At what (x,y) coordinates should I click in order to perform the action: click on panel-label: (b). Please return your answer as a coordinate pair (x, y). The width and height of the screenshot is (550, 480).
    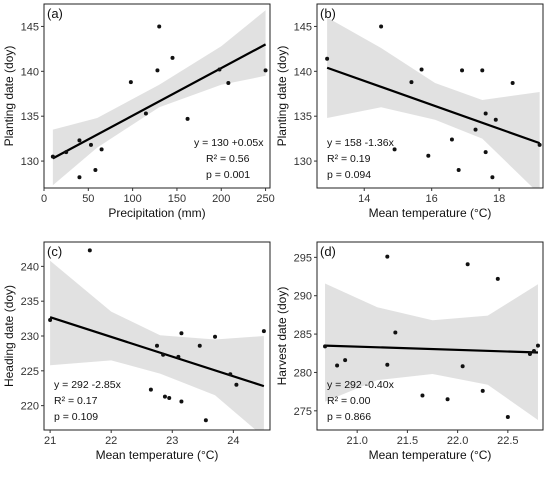
    Looking at the image, I should click on (328, 13).